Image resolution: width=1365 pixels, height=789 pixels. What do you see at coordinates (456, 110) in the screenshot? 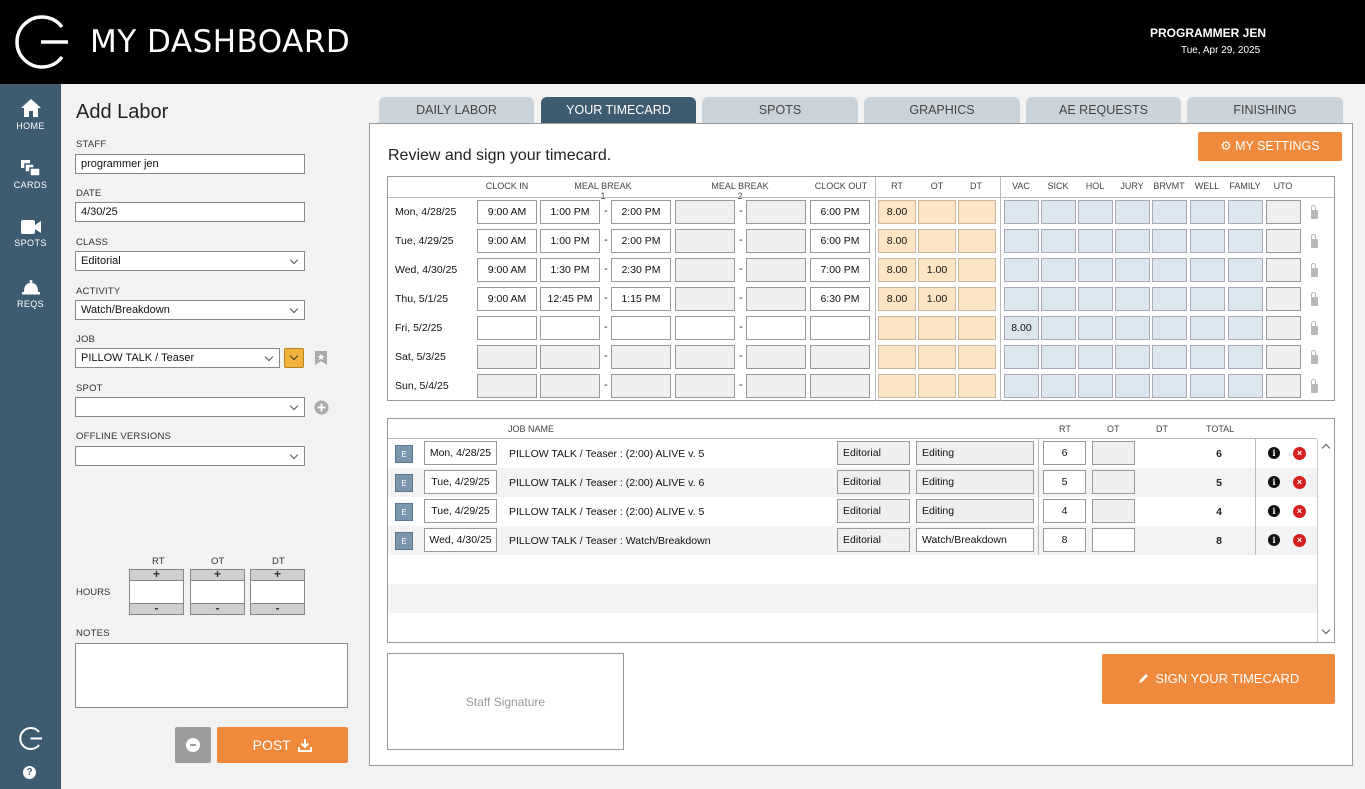
I see `tab-daily-labor: DAILY LABOR` at bounding box center [456, 110].